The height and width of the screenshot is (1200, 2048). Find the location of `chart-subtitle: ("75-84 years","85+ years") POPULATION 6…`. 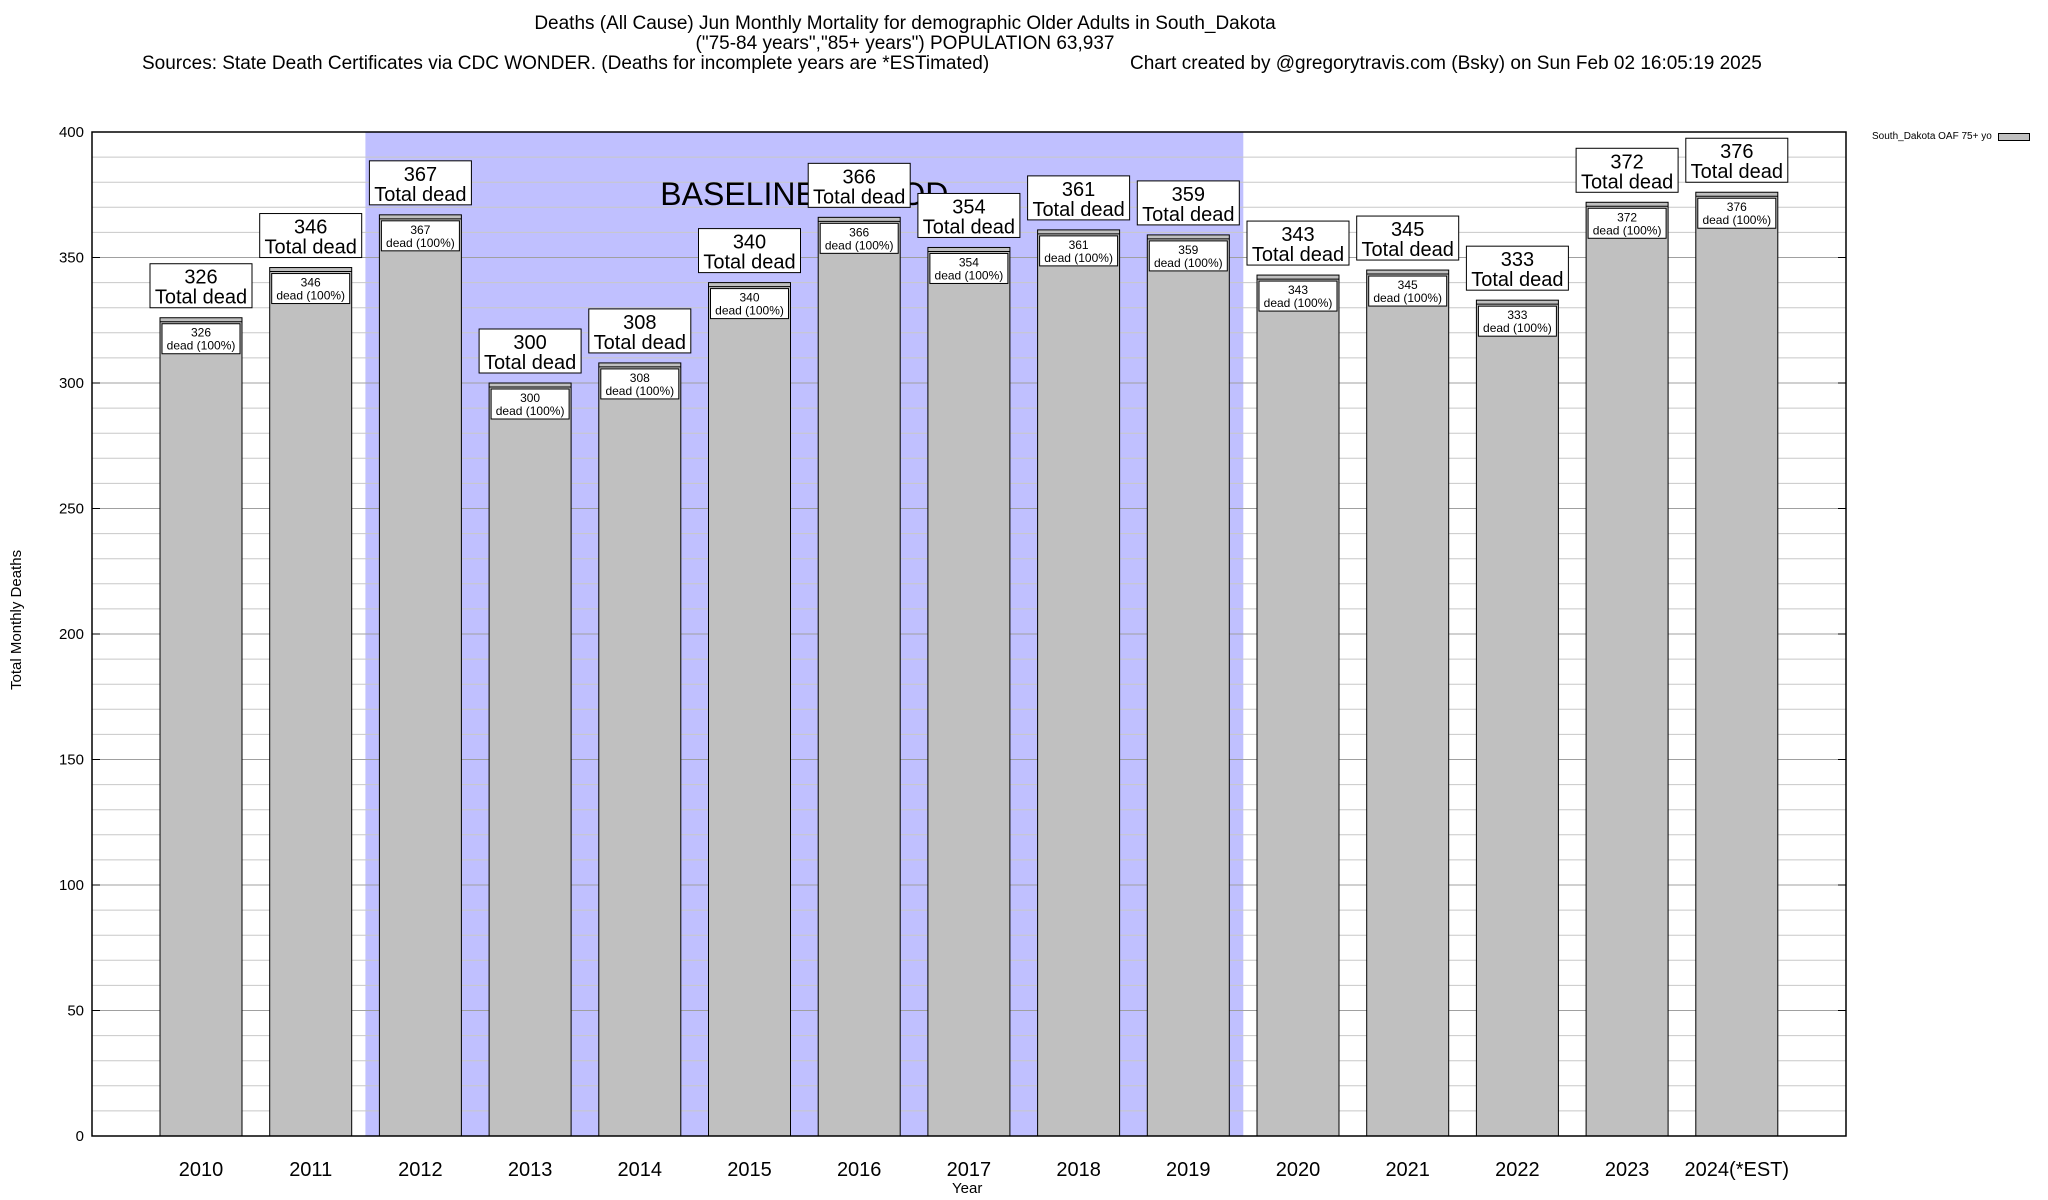

chart-subtitle: ("75-84 years","85+ years") POPULATION 6… is located at coordinates (905, 43).